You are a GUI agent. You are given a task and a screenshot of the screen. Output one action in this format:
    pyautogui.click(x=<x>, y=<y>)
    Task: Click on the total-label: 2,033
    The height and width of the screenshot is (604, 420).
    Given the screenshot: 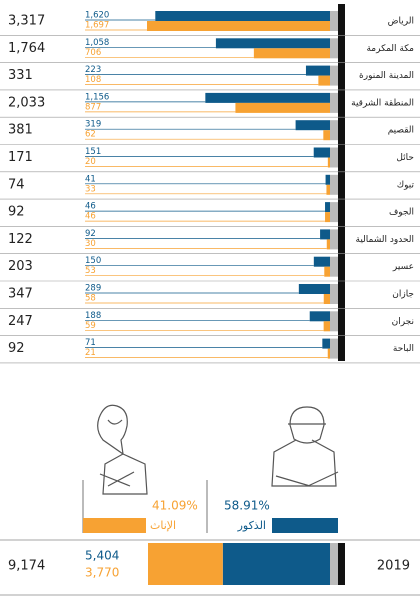 What is the action you would take?
    pyautogui.click(x=26, y=102)
    